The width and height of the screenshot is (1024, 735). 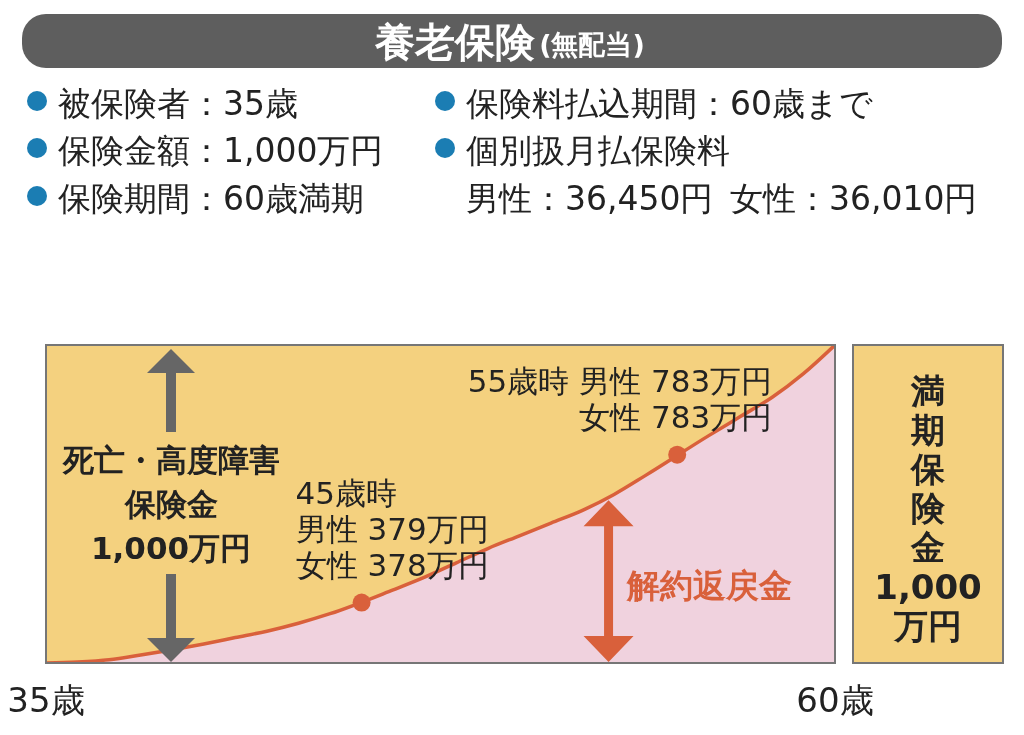 I want to click on x-tick-label: 60歳, so click(x=835, y=700).